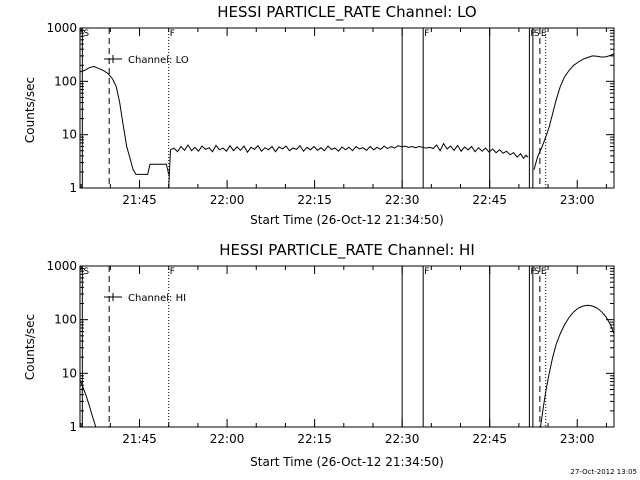 The height and width of the screenshot is (480, 640). What do you see at coordinates (489, 200) in the screenshot?
I see `x-tick-label-lo: 22:45` at bounding box center [489, 200].